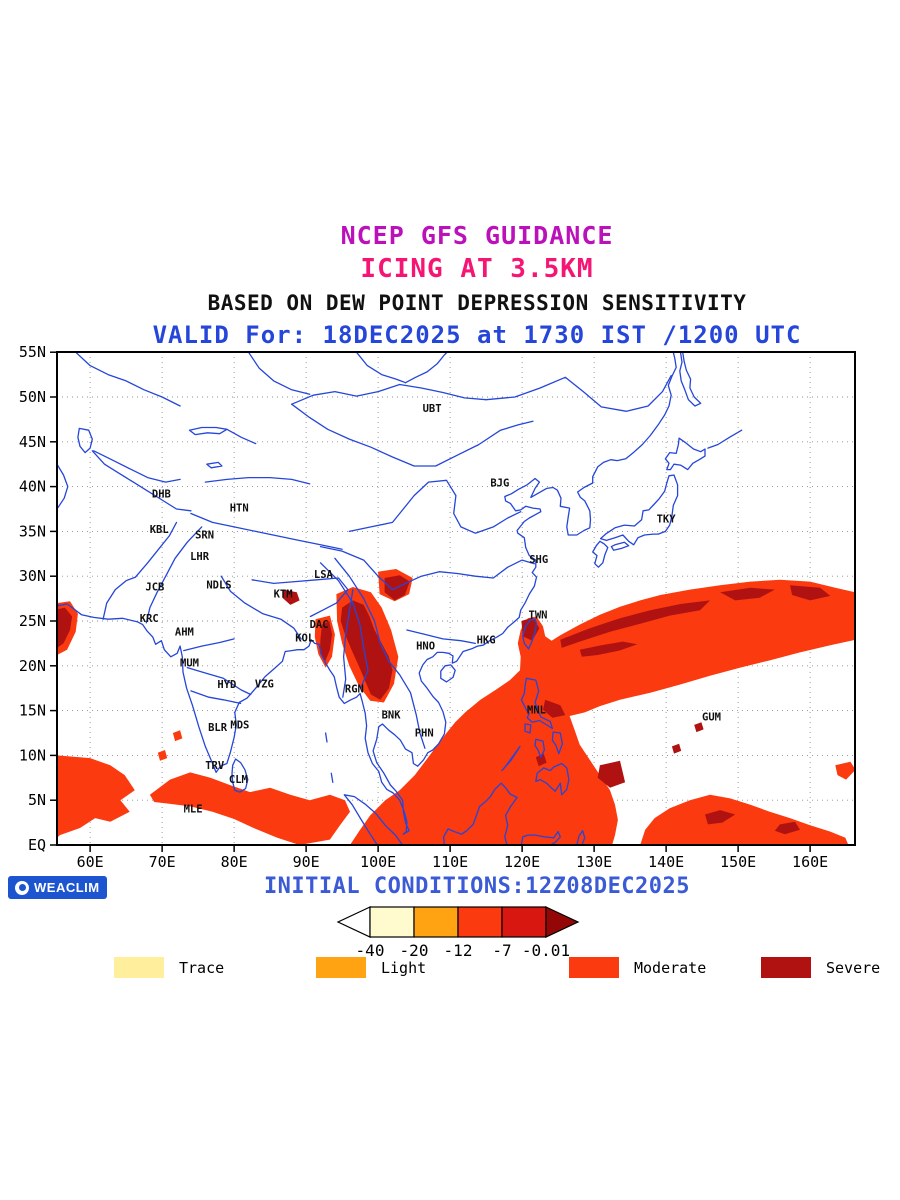 The image size is (900, 1200). Describe the element at coordinates (450, 861) in the screenshot. I see `lon-tick-label: 110E` at that location.